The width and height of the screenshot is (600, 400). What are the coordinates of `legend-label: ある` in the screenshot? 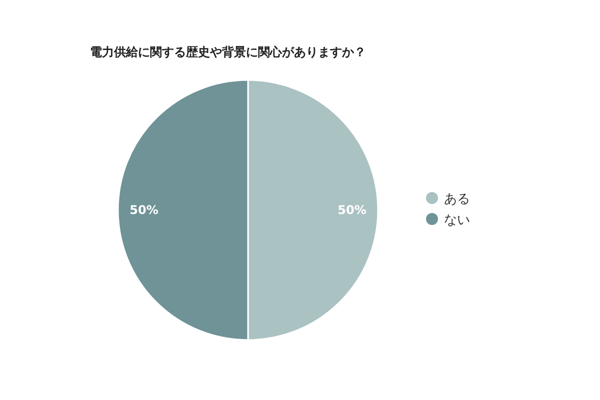 It's located at (457, 199).